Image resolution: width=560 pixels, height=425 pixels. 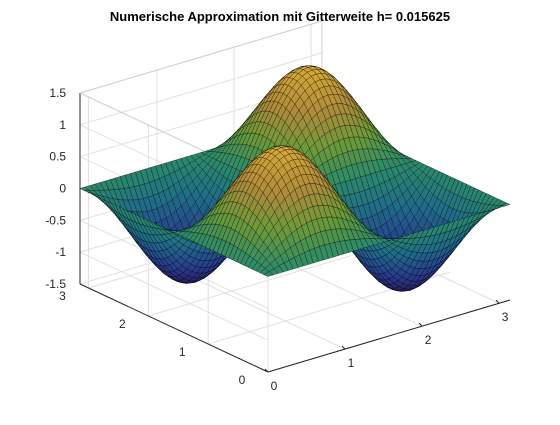 I want to click on y-tick-label: 3, so click(x=62, y=296).